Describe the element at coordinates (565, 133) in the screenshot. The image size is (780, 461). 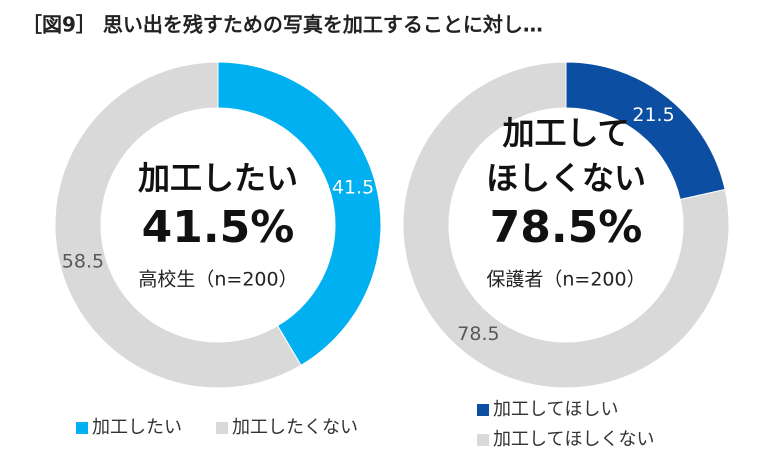
I see `center-label: 加工して` at that location.